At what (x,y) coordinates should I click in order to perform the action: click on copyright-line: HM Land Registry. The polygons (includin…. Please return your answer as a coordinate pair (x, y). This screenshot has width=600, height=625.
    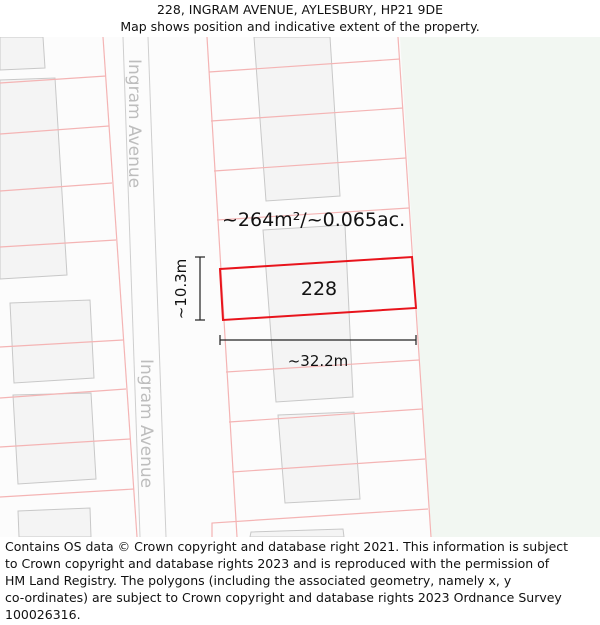
    Looking at the image, I should click on (258, 580).